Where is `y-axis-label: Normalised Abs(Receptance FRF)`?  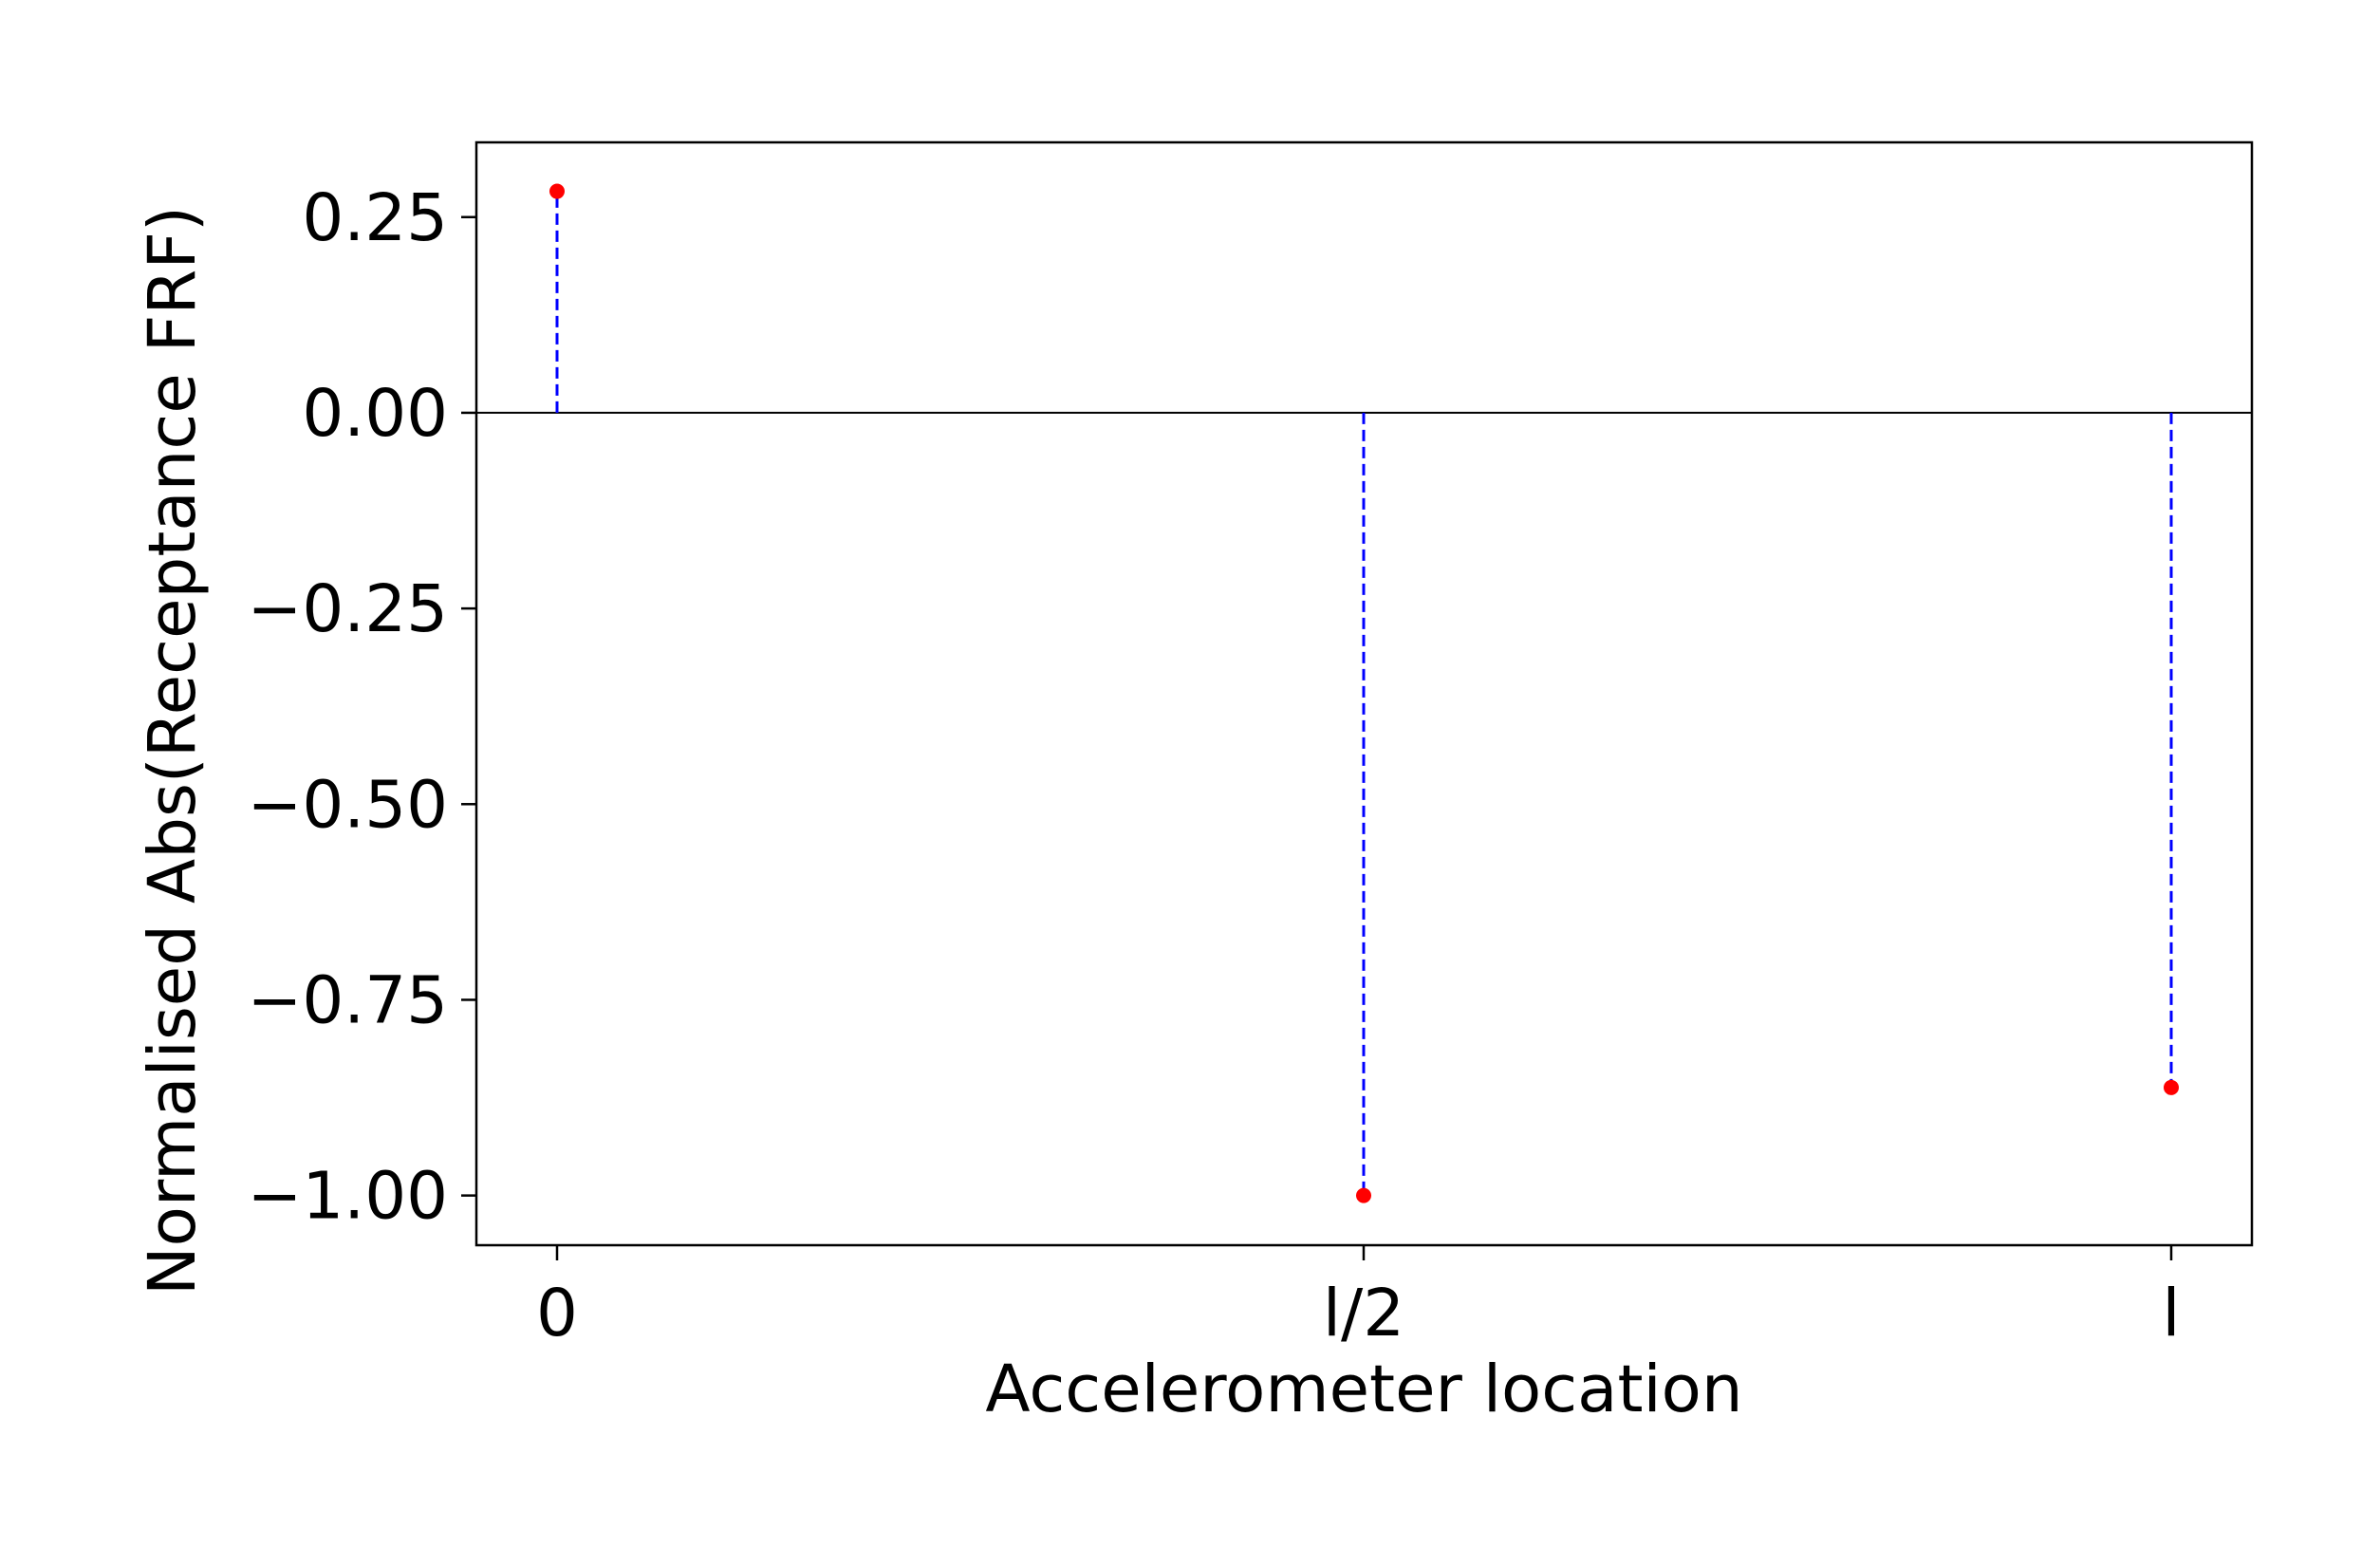
y-axis-label: Normalised Abs(Receptance FRF) is located at coordinates (173, 751).